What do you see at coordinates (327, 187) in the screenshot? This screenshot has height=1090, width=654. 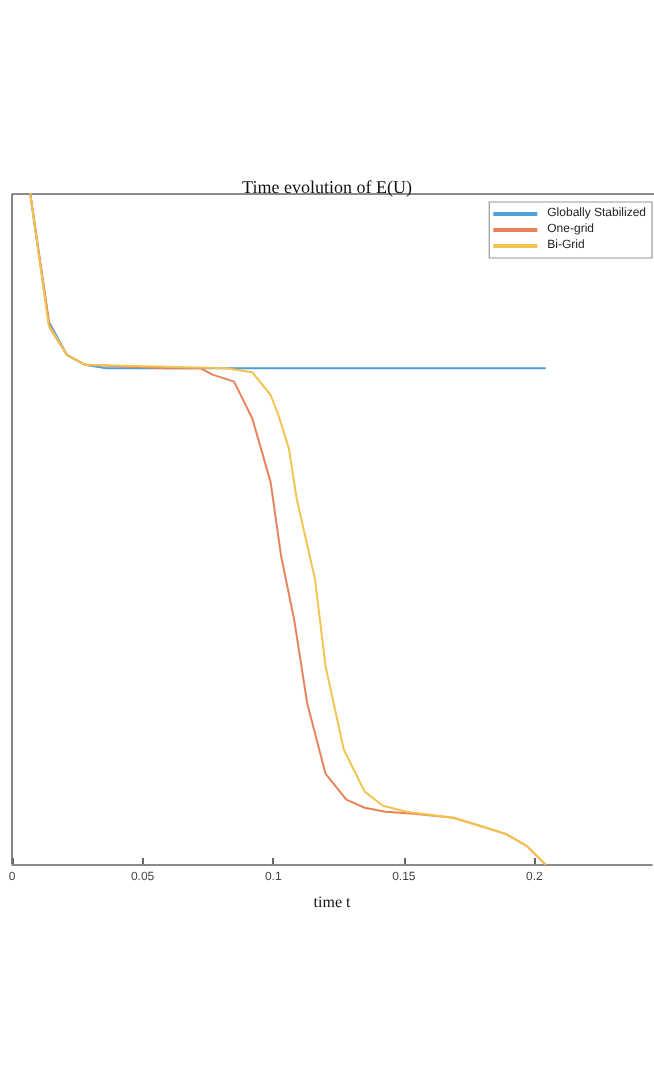 I see `chart-title: Time evolution of E(U)` at bounding box center [327, 187].